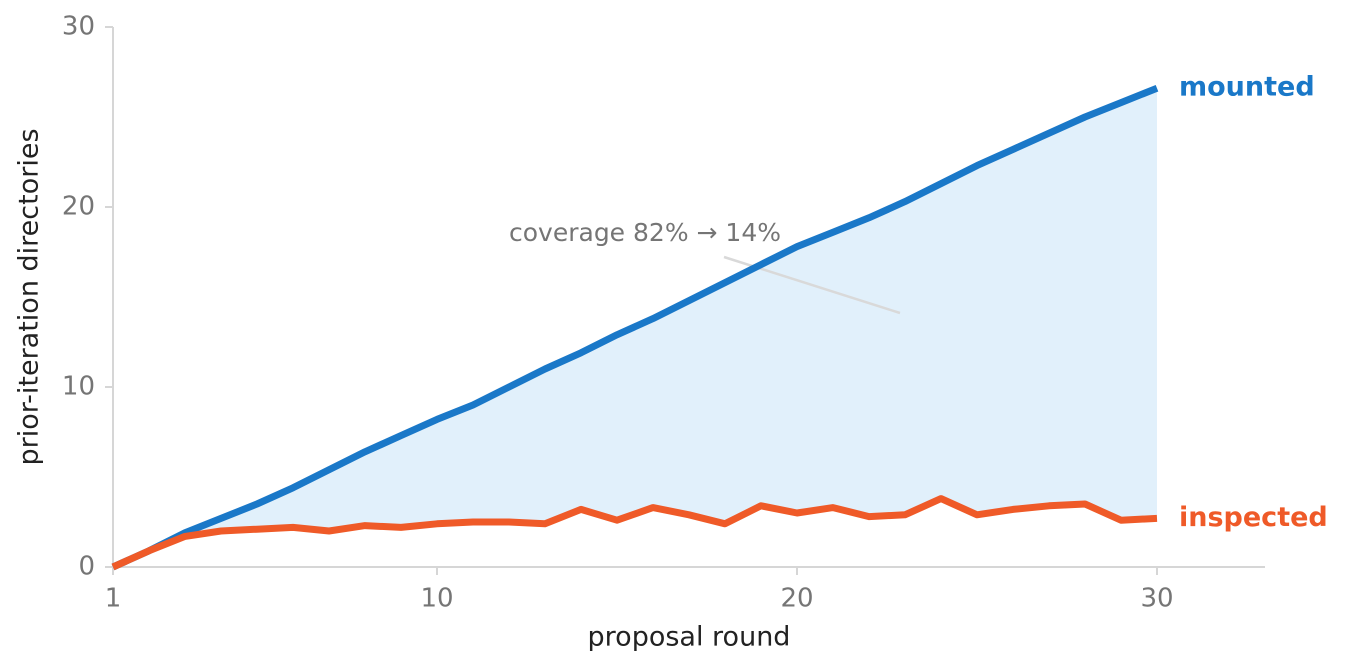 The height and width of the screenshot is (670, 1362). What do you see at coordinates (436, 599) in the screenshot?
I see `x-tick-label: 10` at bounding box center [436, 599].